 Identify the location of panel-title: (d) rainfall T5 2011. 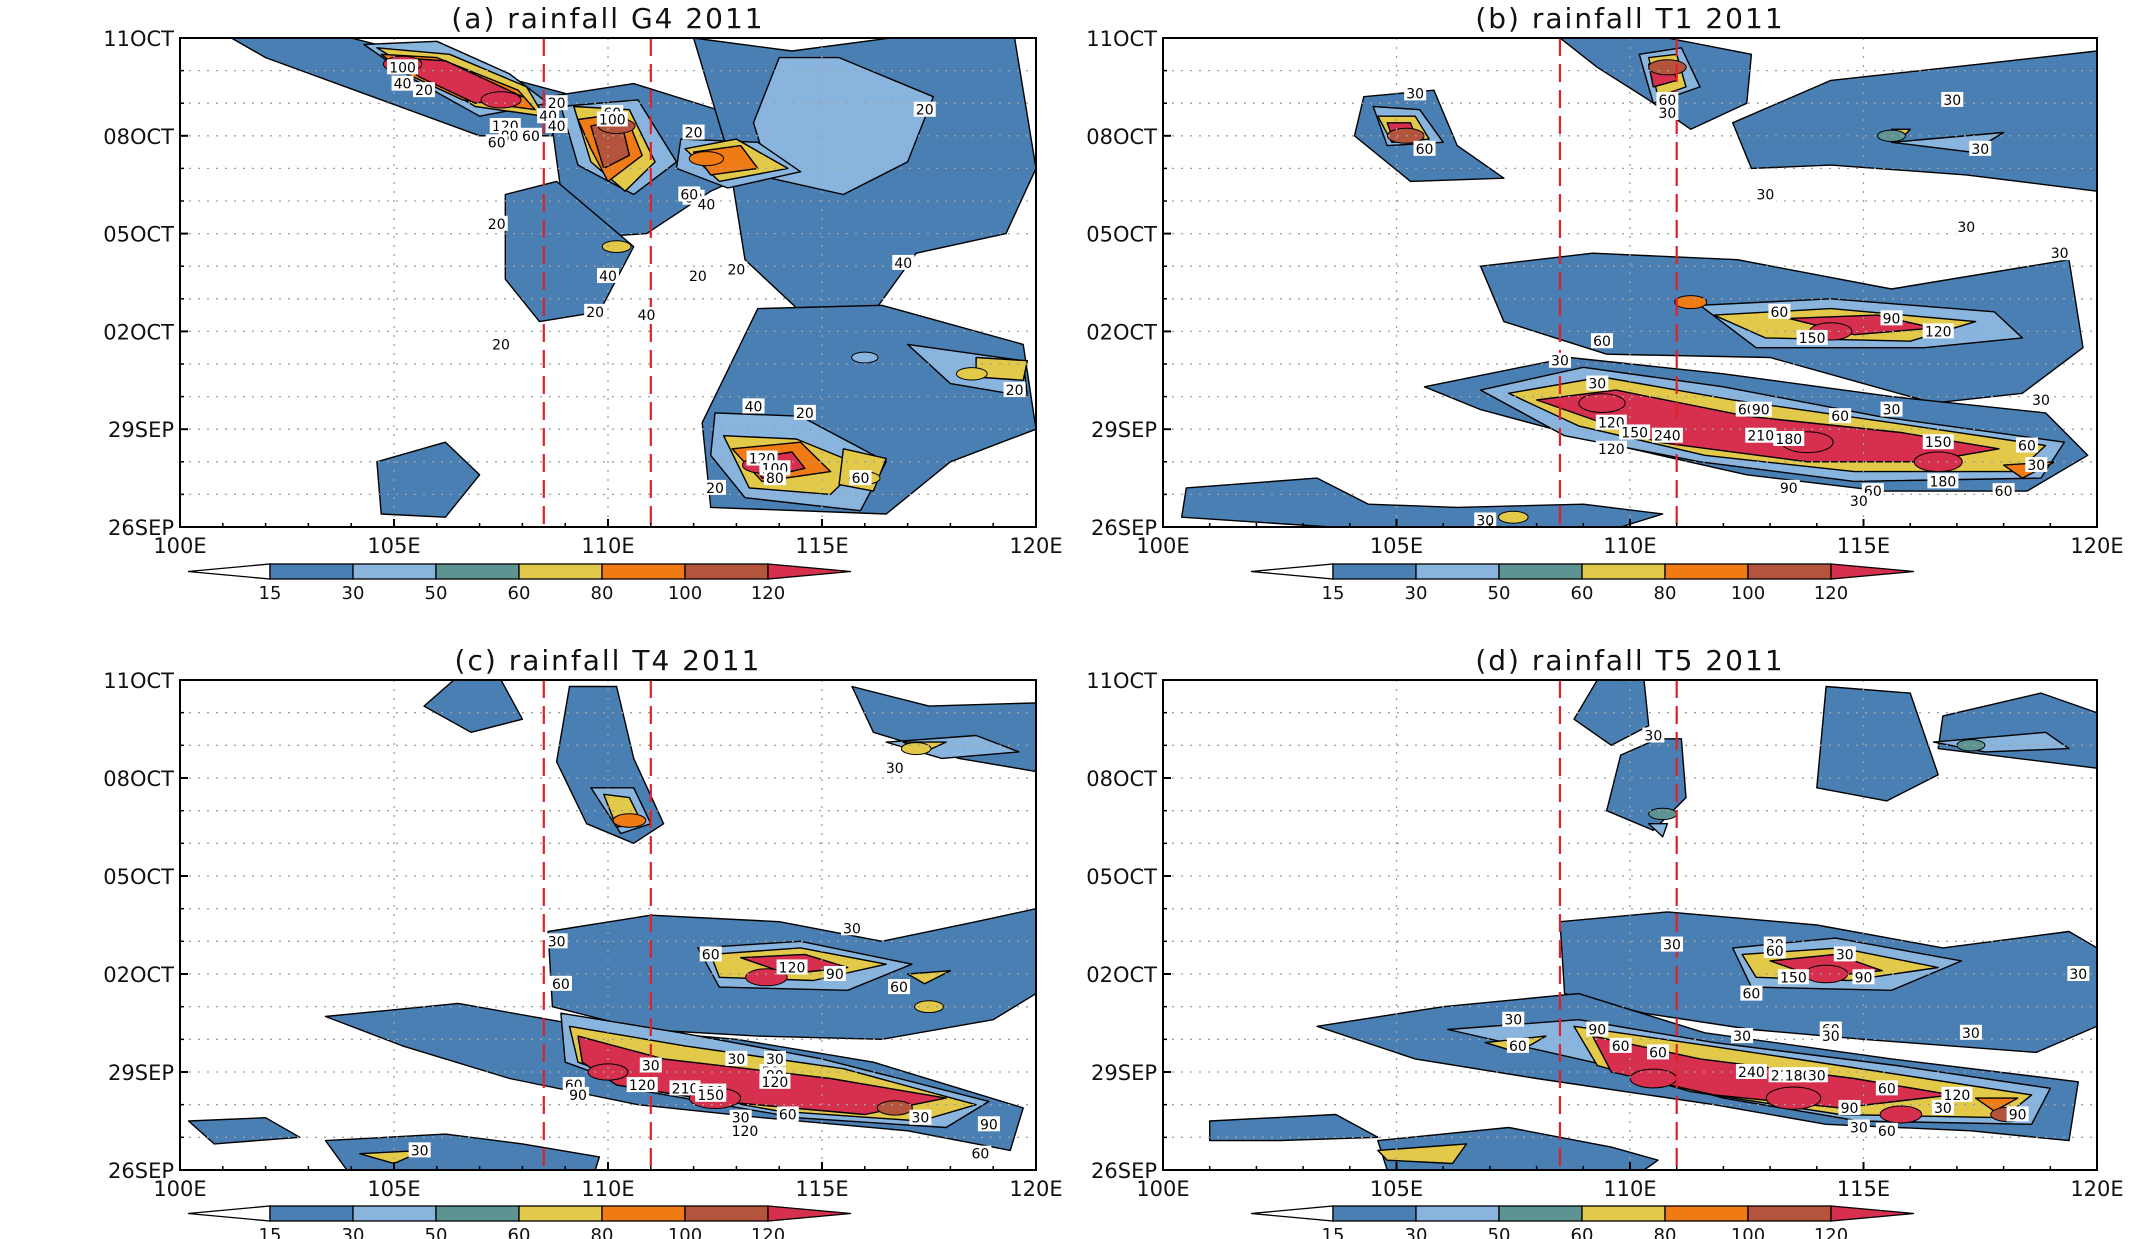
(1629, 660).